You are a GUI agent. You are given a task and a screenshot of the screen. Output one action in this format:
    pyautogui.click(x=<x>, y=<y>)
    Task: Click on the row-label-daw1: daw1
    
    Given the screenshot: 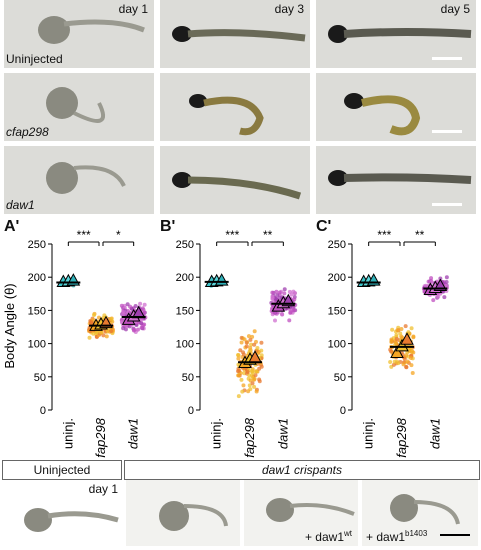 What is the action you would take?
    pyautogui.click(x=20, y=205)
    